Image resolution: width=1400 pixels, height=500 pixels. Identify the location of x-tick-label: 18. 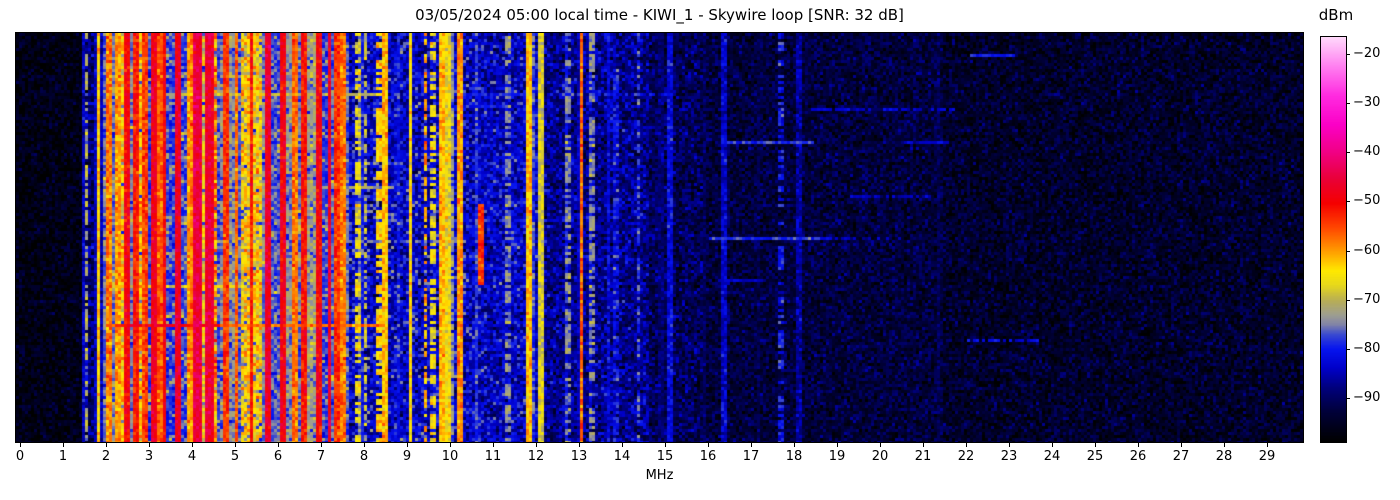
(794, 456).